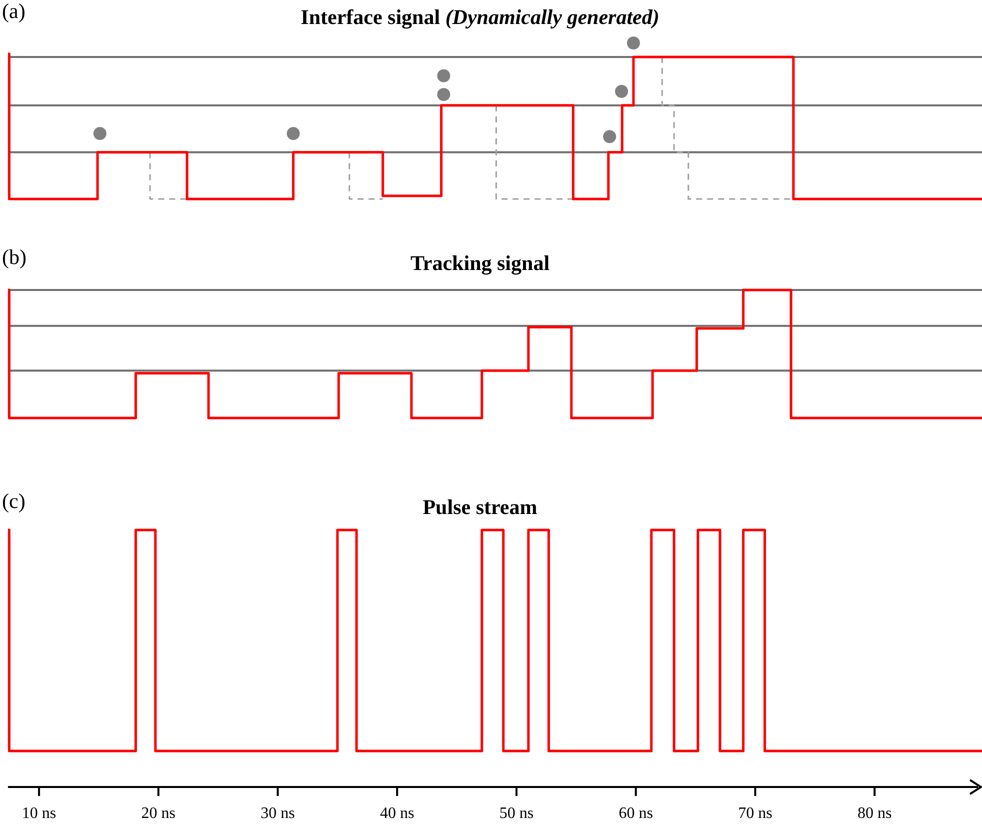  Describe the element at coordinates (874, 813) in the screenshot. I see `x-tick-label: 80 ns` at that location.